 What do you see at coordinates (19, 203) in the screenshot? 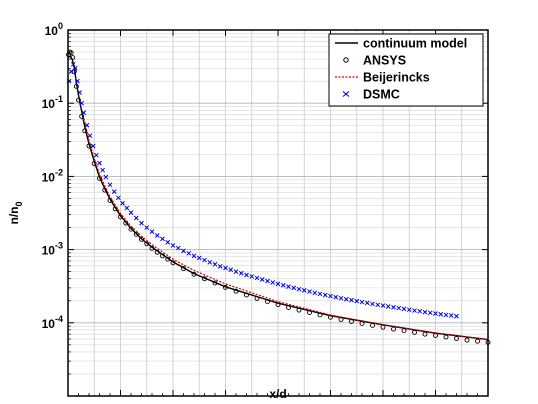
I see `y-axis-label-subscript: 0` at bounding box center [19, 203].